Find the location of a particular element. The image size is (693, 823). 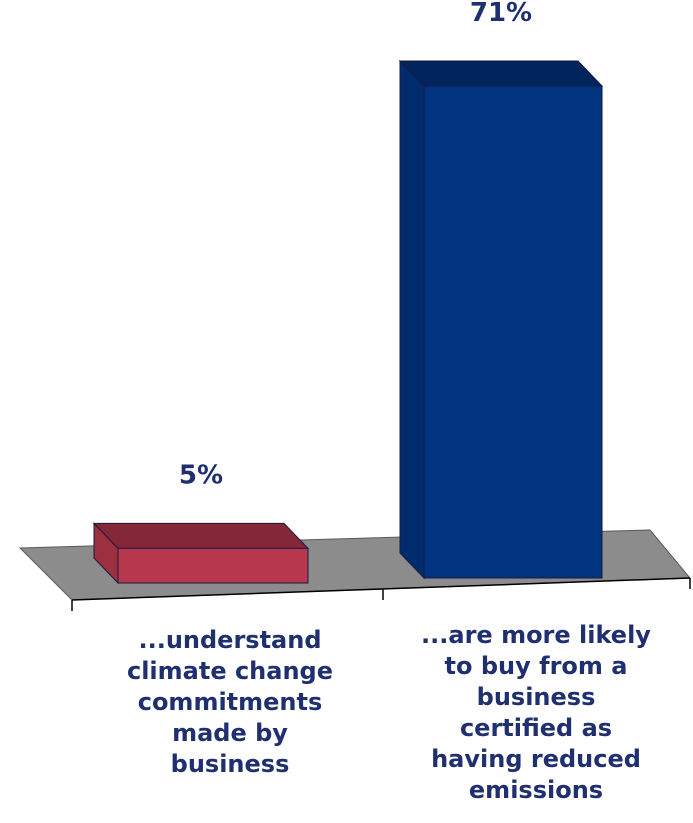

bar-front-face is located at coordinates (213, 565).